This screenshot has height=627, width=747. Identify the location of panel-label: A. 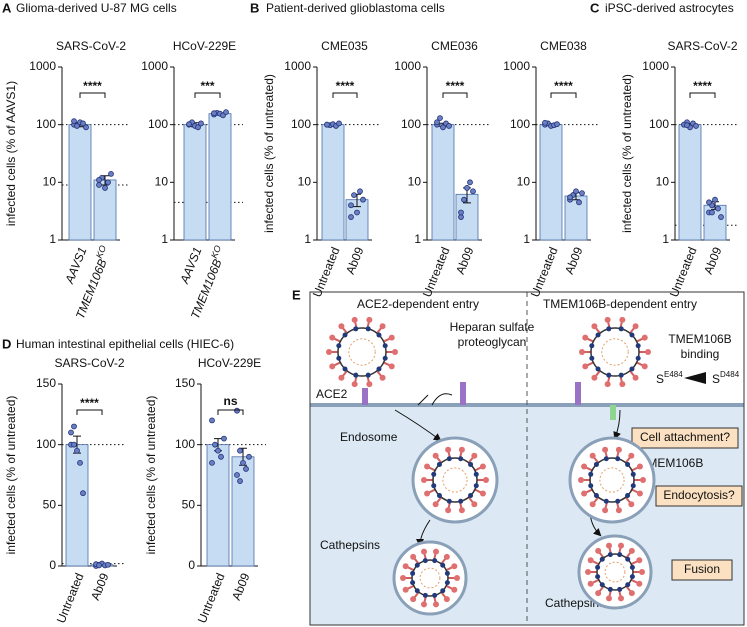
(7, 7).